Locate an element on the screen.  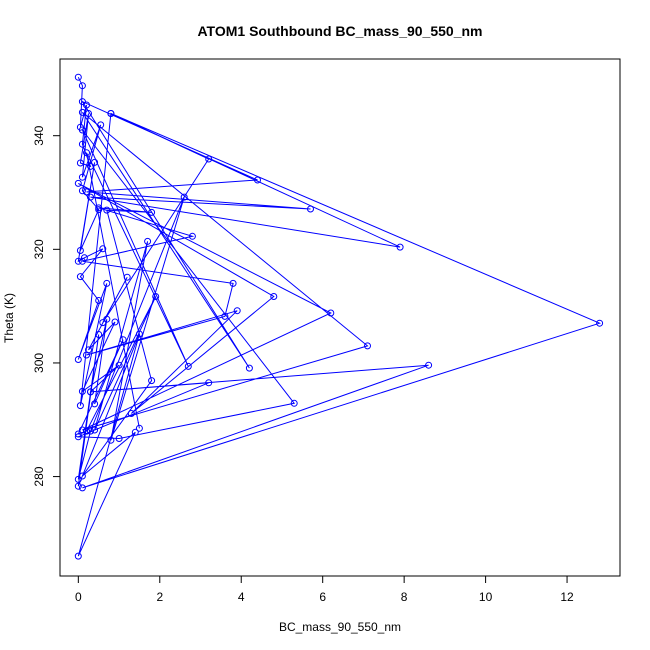
x-axis-label: BC_mass_90_550_nm is located at coordinates (340, 627).